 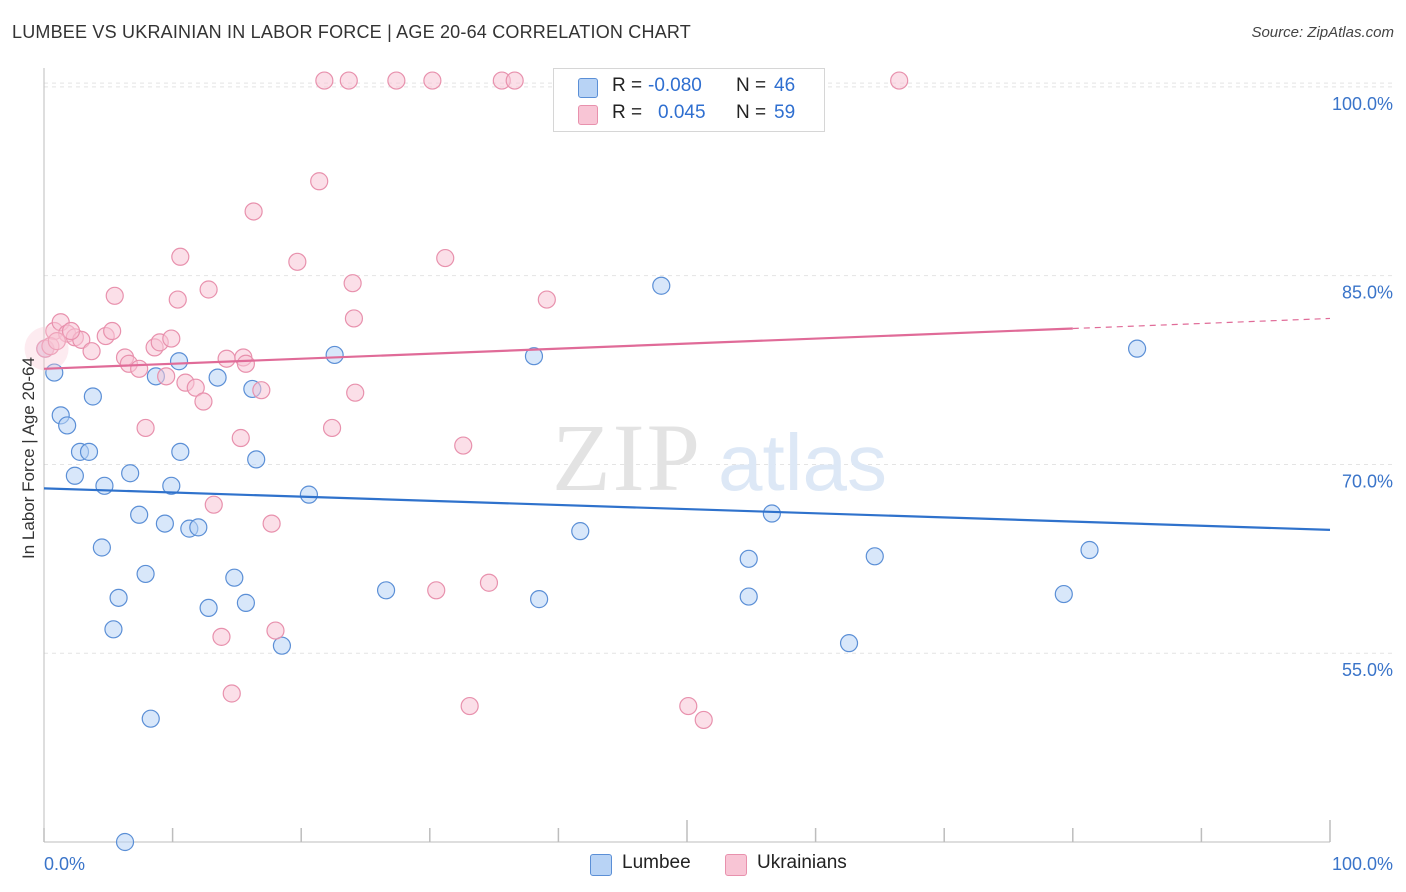 I want to click on ukrainians-cluster, so click(x=46, y=348).